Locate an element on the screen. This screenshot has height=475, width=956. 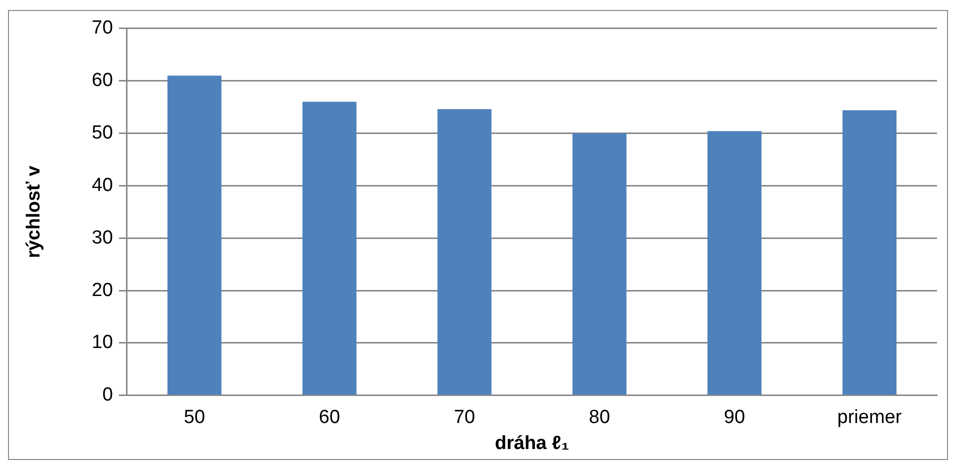
y-tick-label: 70 is located at coordinates (102, 28).